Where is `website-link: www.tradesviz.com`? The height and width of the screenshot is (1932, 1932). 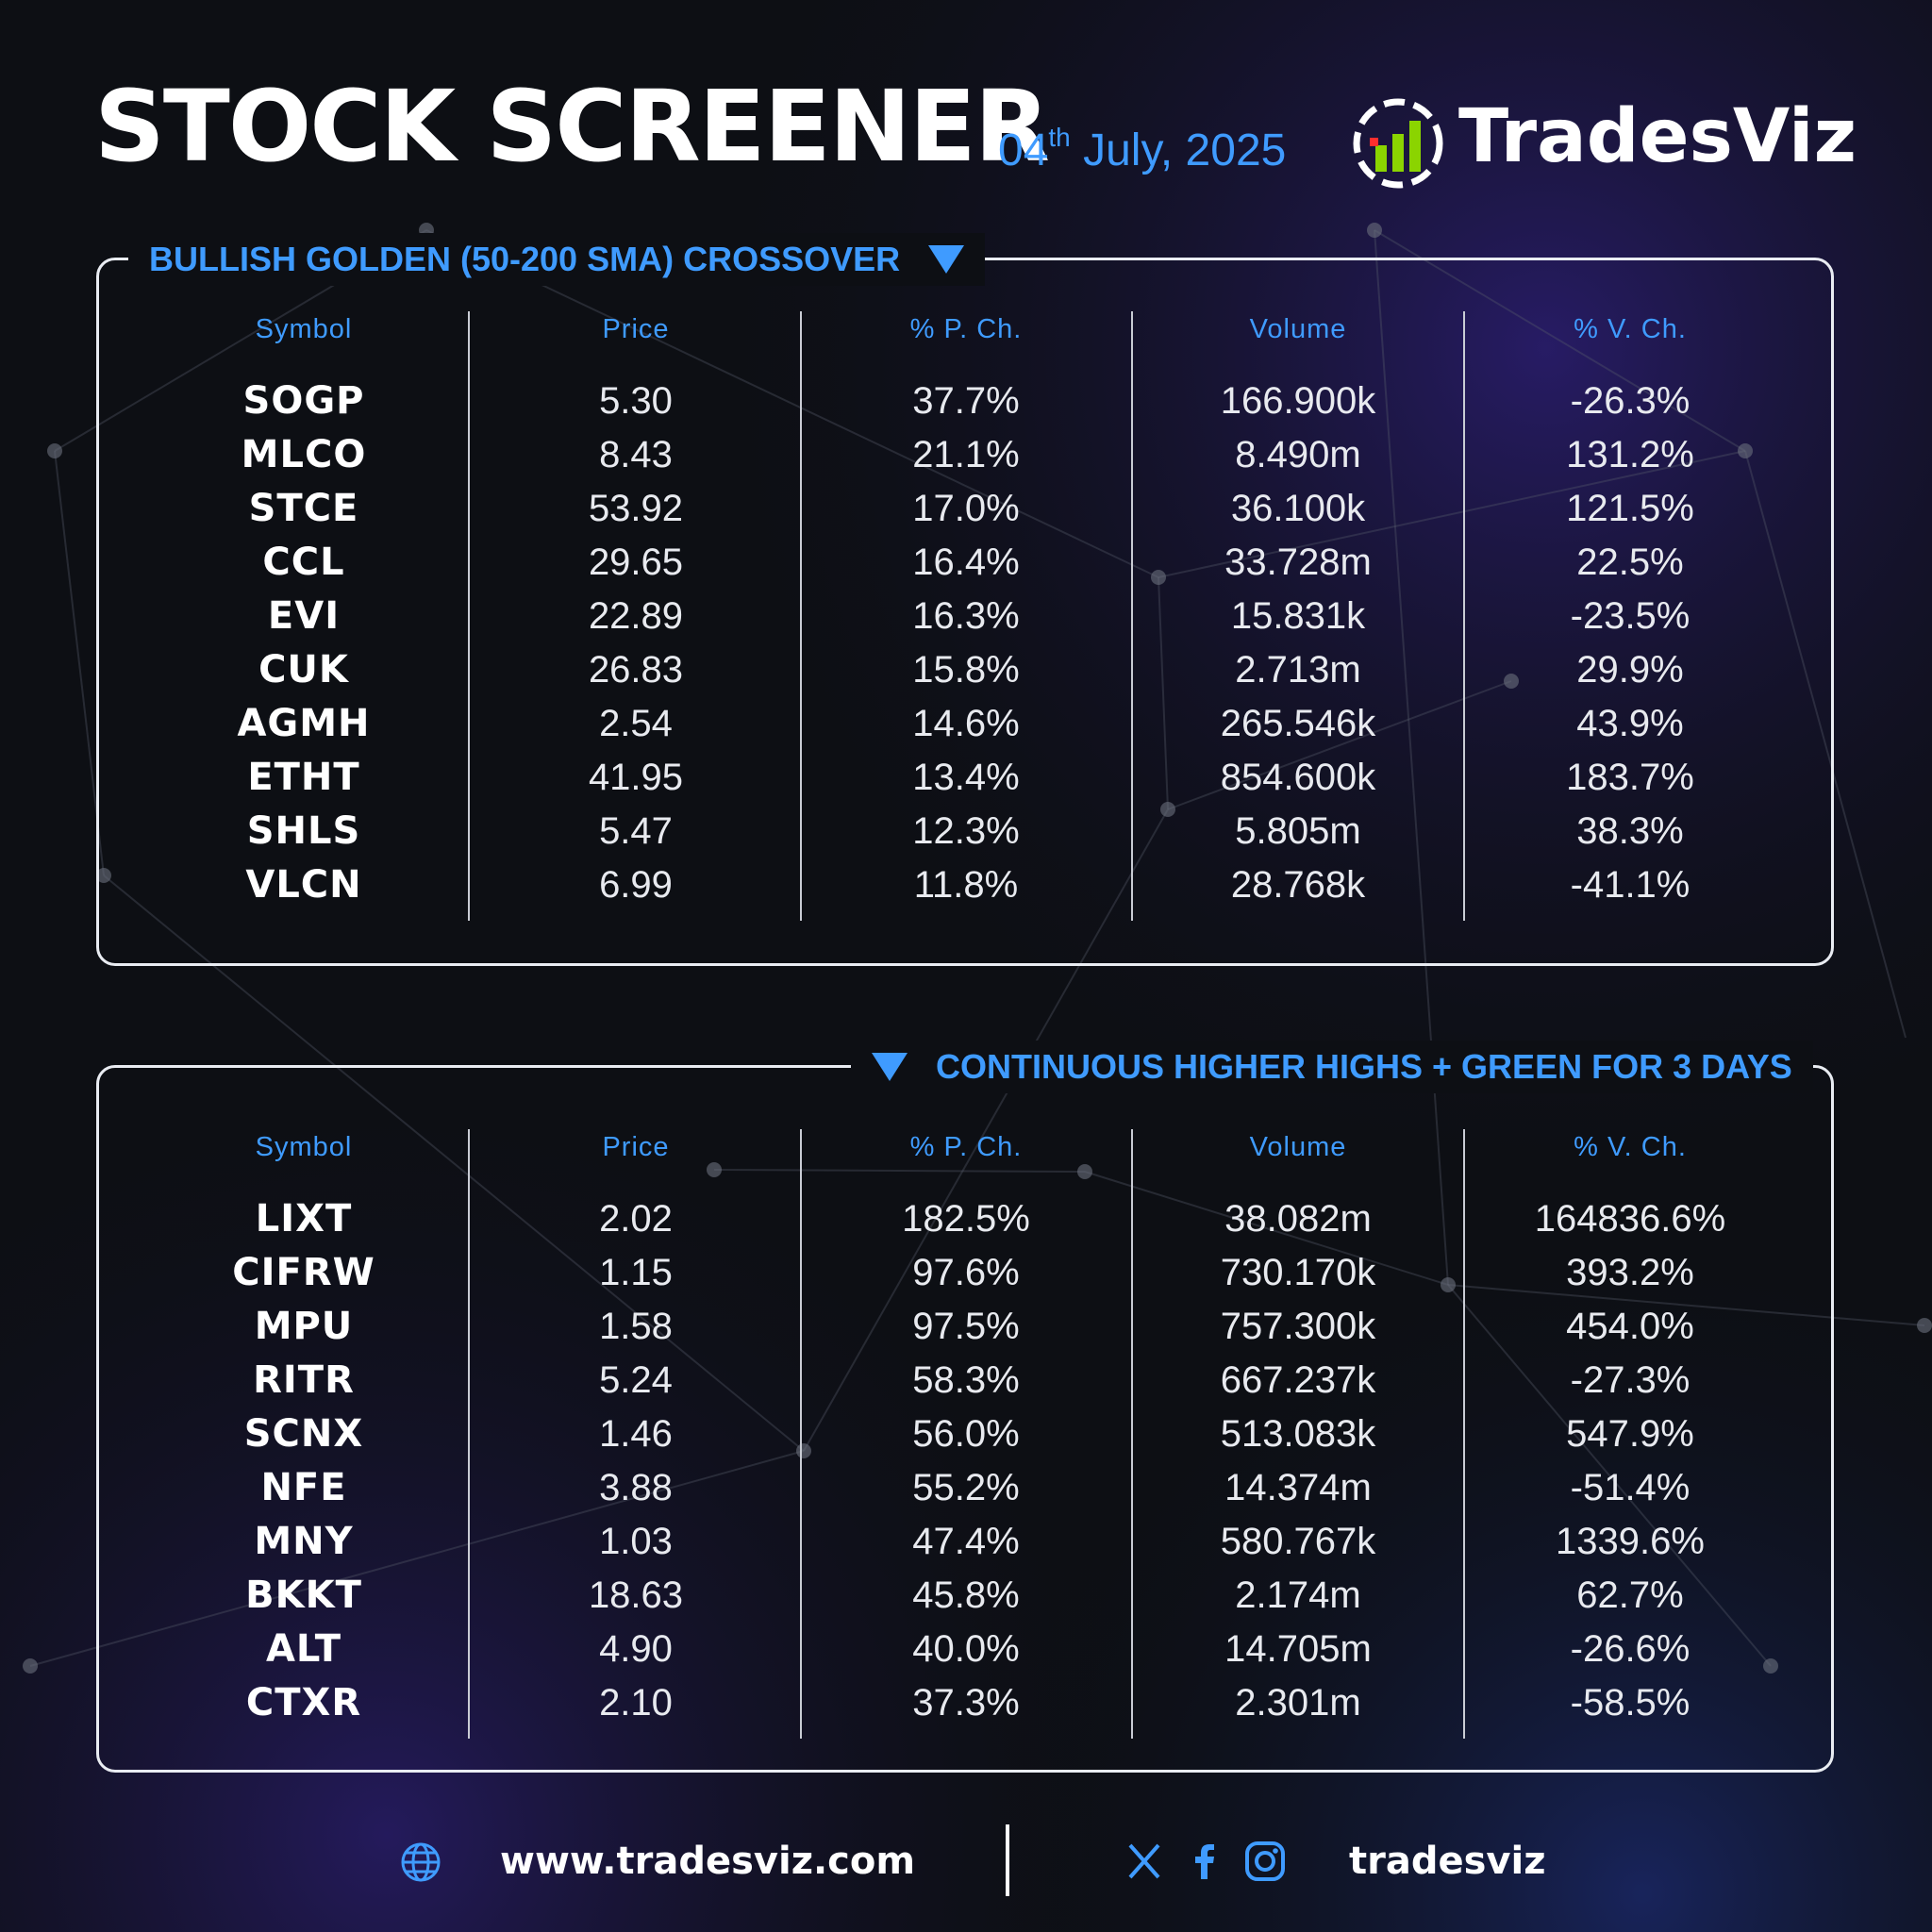
website-link: www.tradesviz.com is located at coordinates (708, 1861).